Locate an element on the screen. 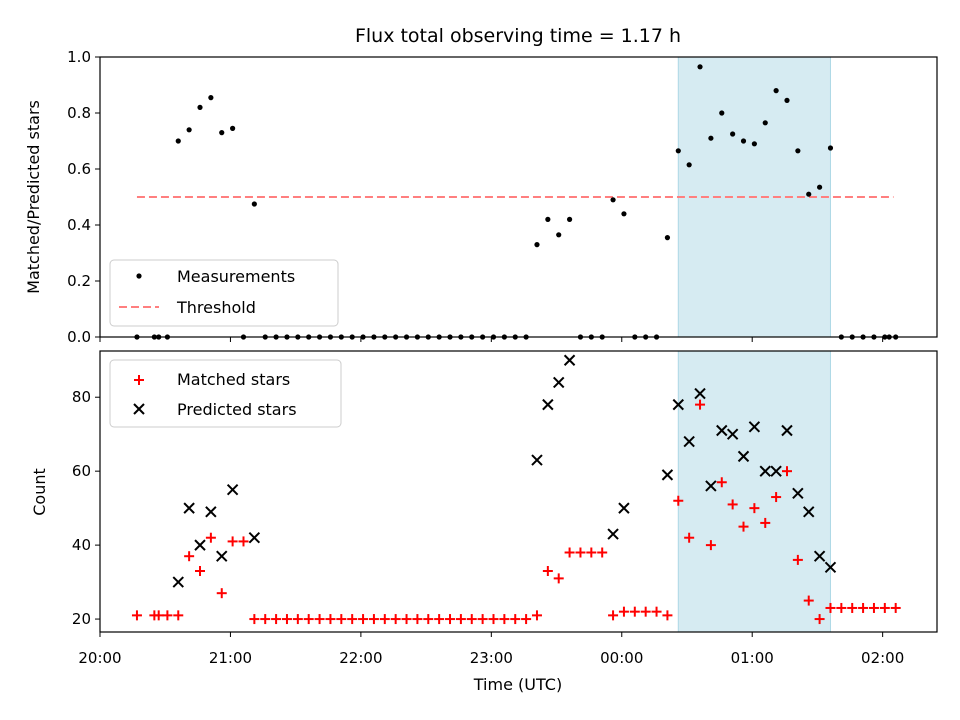 This screenshot has height=720, width=960. x-tick-label: 20:00 is located at coordinates (99, 658).